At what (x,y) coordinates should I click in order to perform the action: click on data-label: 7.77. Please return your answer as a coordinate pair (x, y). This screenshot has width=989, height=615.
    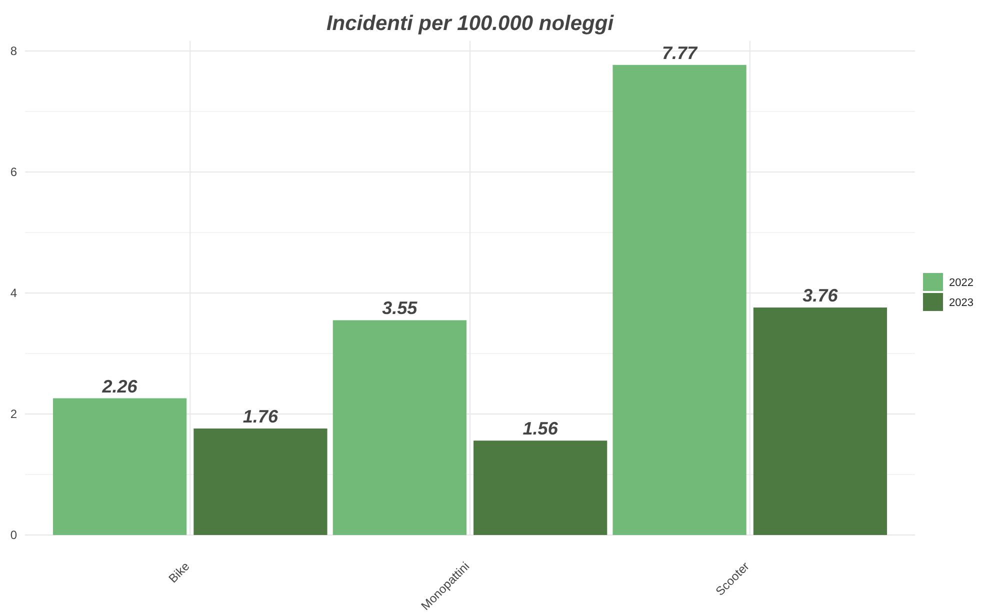
    Looking at the image, I should click on (680, 52).